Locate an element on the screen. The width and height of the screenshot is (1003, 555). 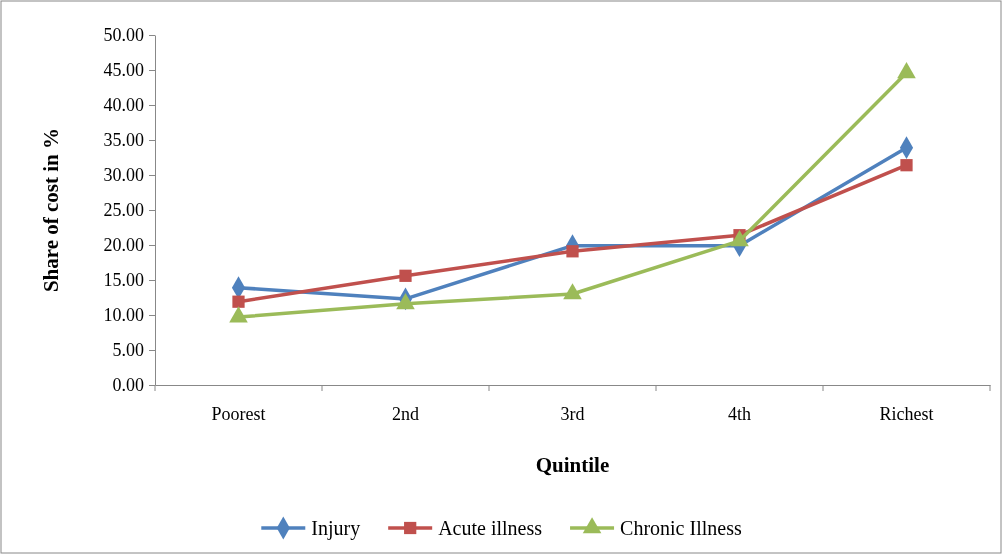
x-tick-label: 4th is located at coordinates (739, 414).